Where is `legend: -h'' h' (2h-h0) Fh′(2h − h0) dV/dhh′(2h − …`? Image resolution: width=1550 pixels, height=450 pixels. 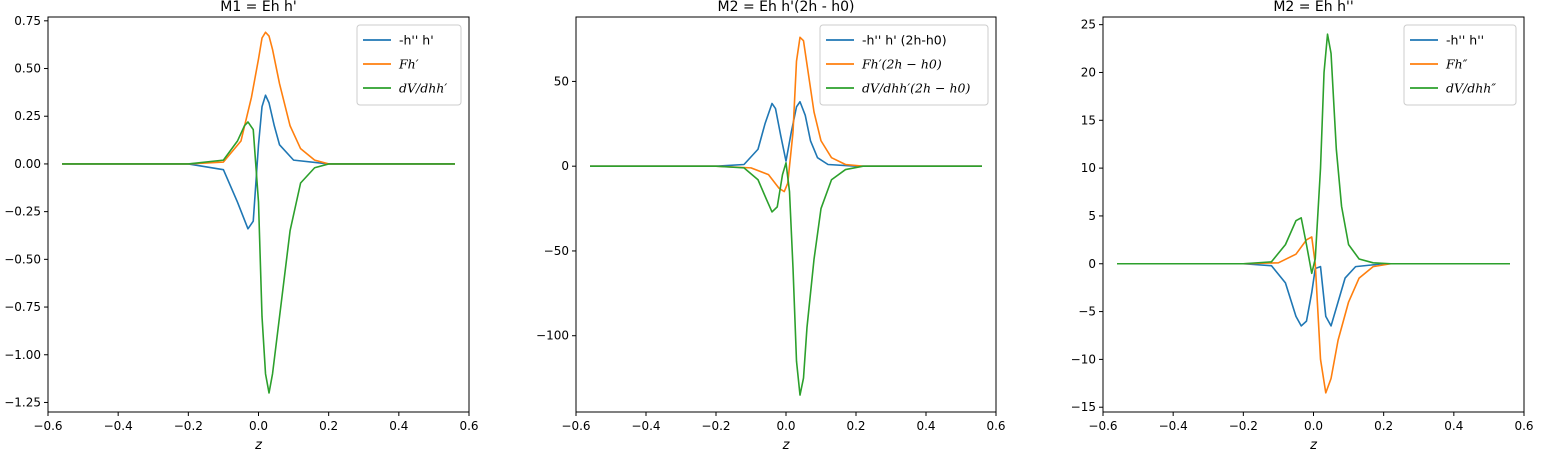 legend: -h'' h' (2h-h0) Fh′(2h − h0) dV/dhh′(2h − … is located at coordinates (904, 65).